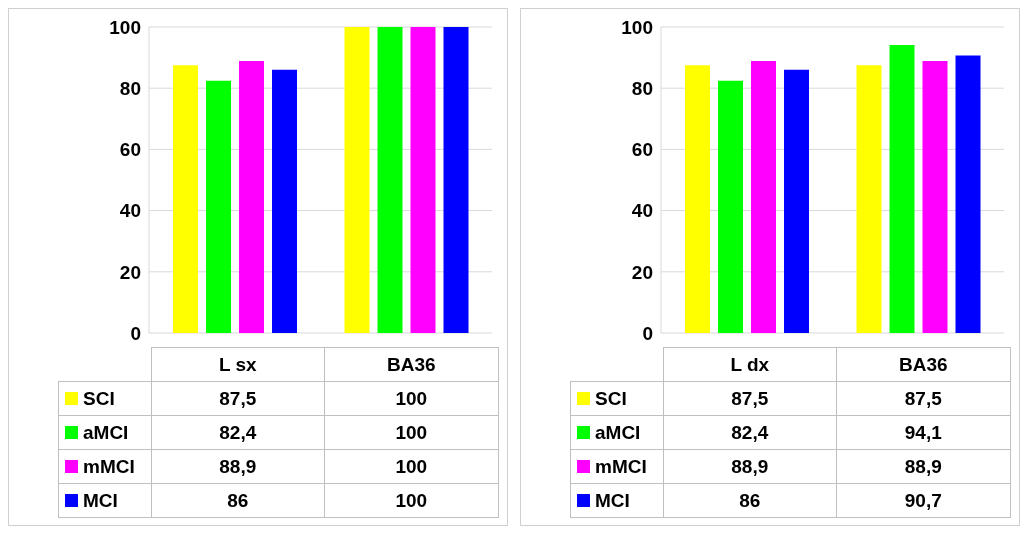  I want to click on x-tick-label: L sx, so click(238, 364).